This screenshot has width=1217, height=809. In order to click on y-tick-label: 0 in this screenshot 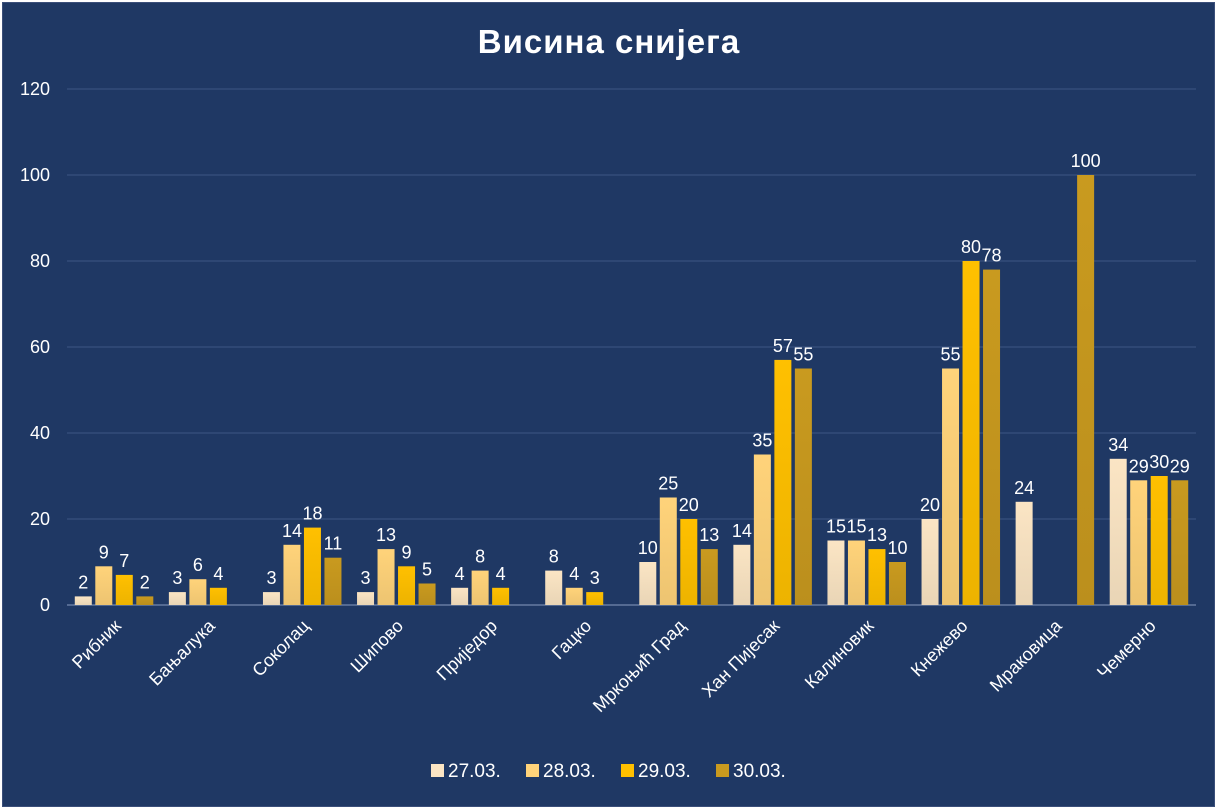, I will do `click(45, 605)`.